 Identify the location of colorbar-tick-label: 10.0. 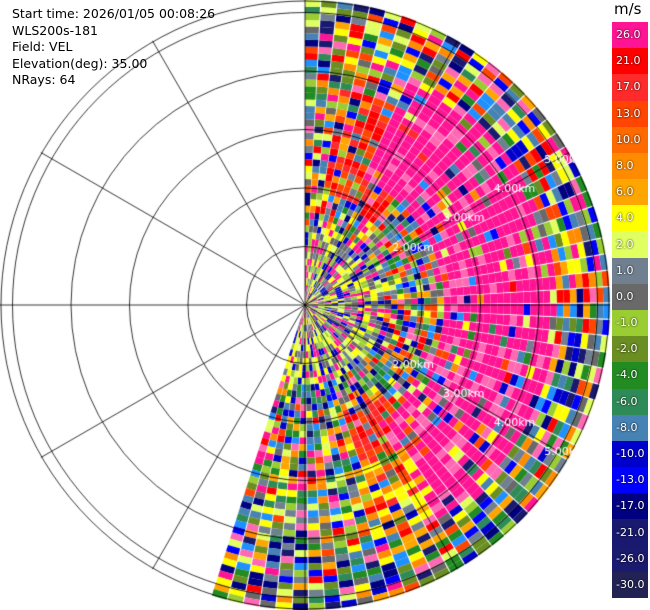
(628, 139).